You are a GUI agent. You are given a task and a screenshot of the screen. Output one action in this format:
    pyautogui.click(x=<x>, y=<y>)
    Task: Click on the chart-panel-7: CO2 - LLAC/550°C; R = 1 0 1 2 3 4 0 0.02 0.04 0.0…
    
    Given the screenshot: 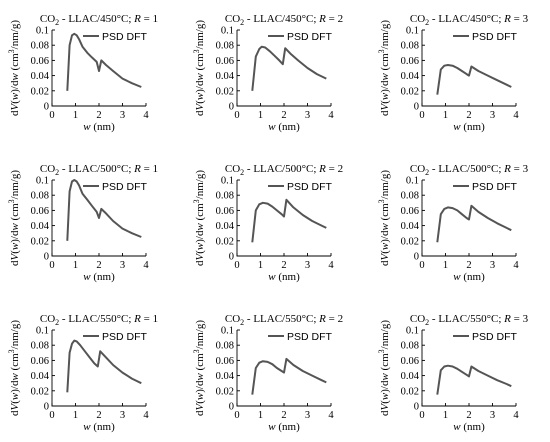 What is the action you would take?
    pyautogui.click(x=82, y=373)
    